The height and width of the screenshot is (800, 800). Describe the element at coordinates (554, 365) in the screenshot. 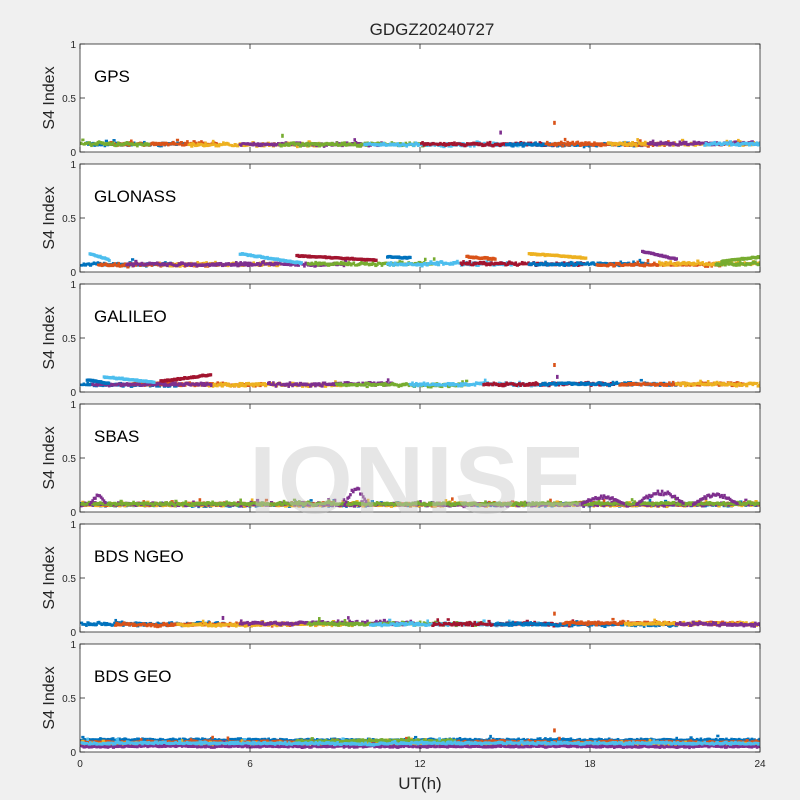

I see `spike-point` at that location.